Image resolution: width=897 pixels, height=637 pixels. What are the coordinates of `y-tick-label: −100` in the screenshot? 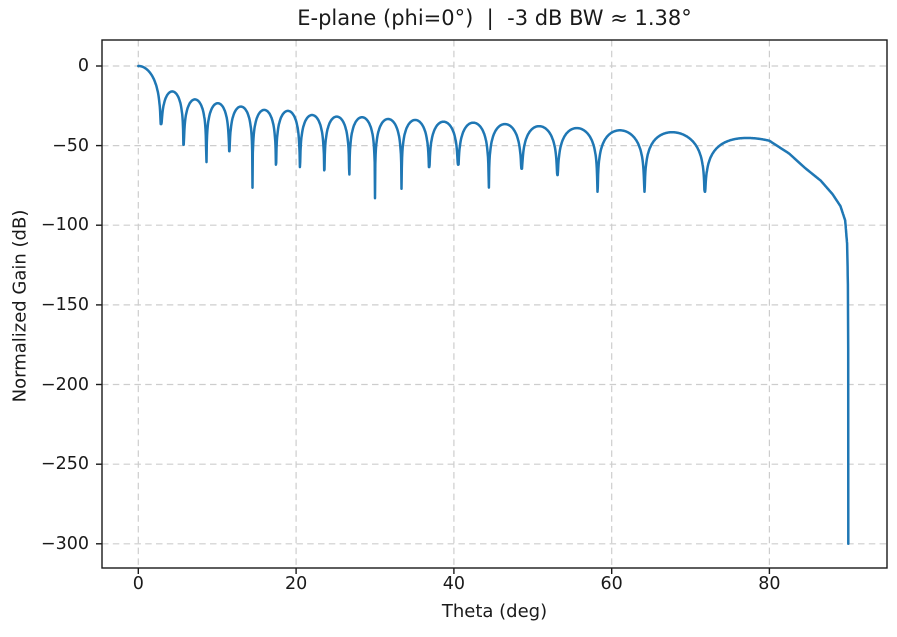 It's located at (64, 225).